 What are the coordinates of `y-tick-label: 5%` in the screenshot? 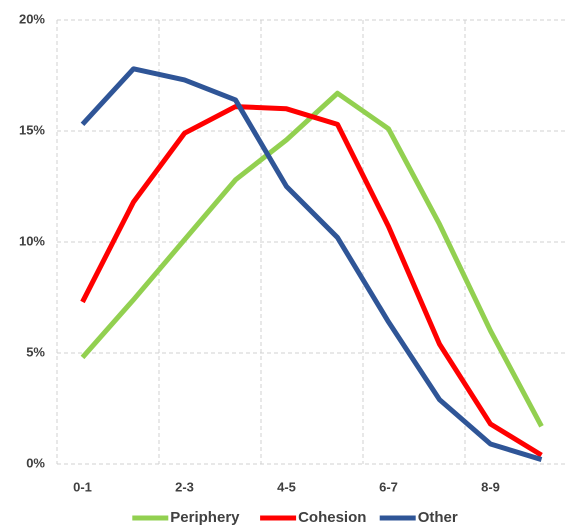 It's located at (35, 351).